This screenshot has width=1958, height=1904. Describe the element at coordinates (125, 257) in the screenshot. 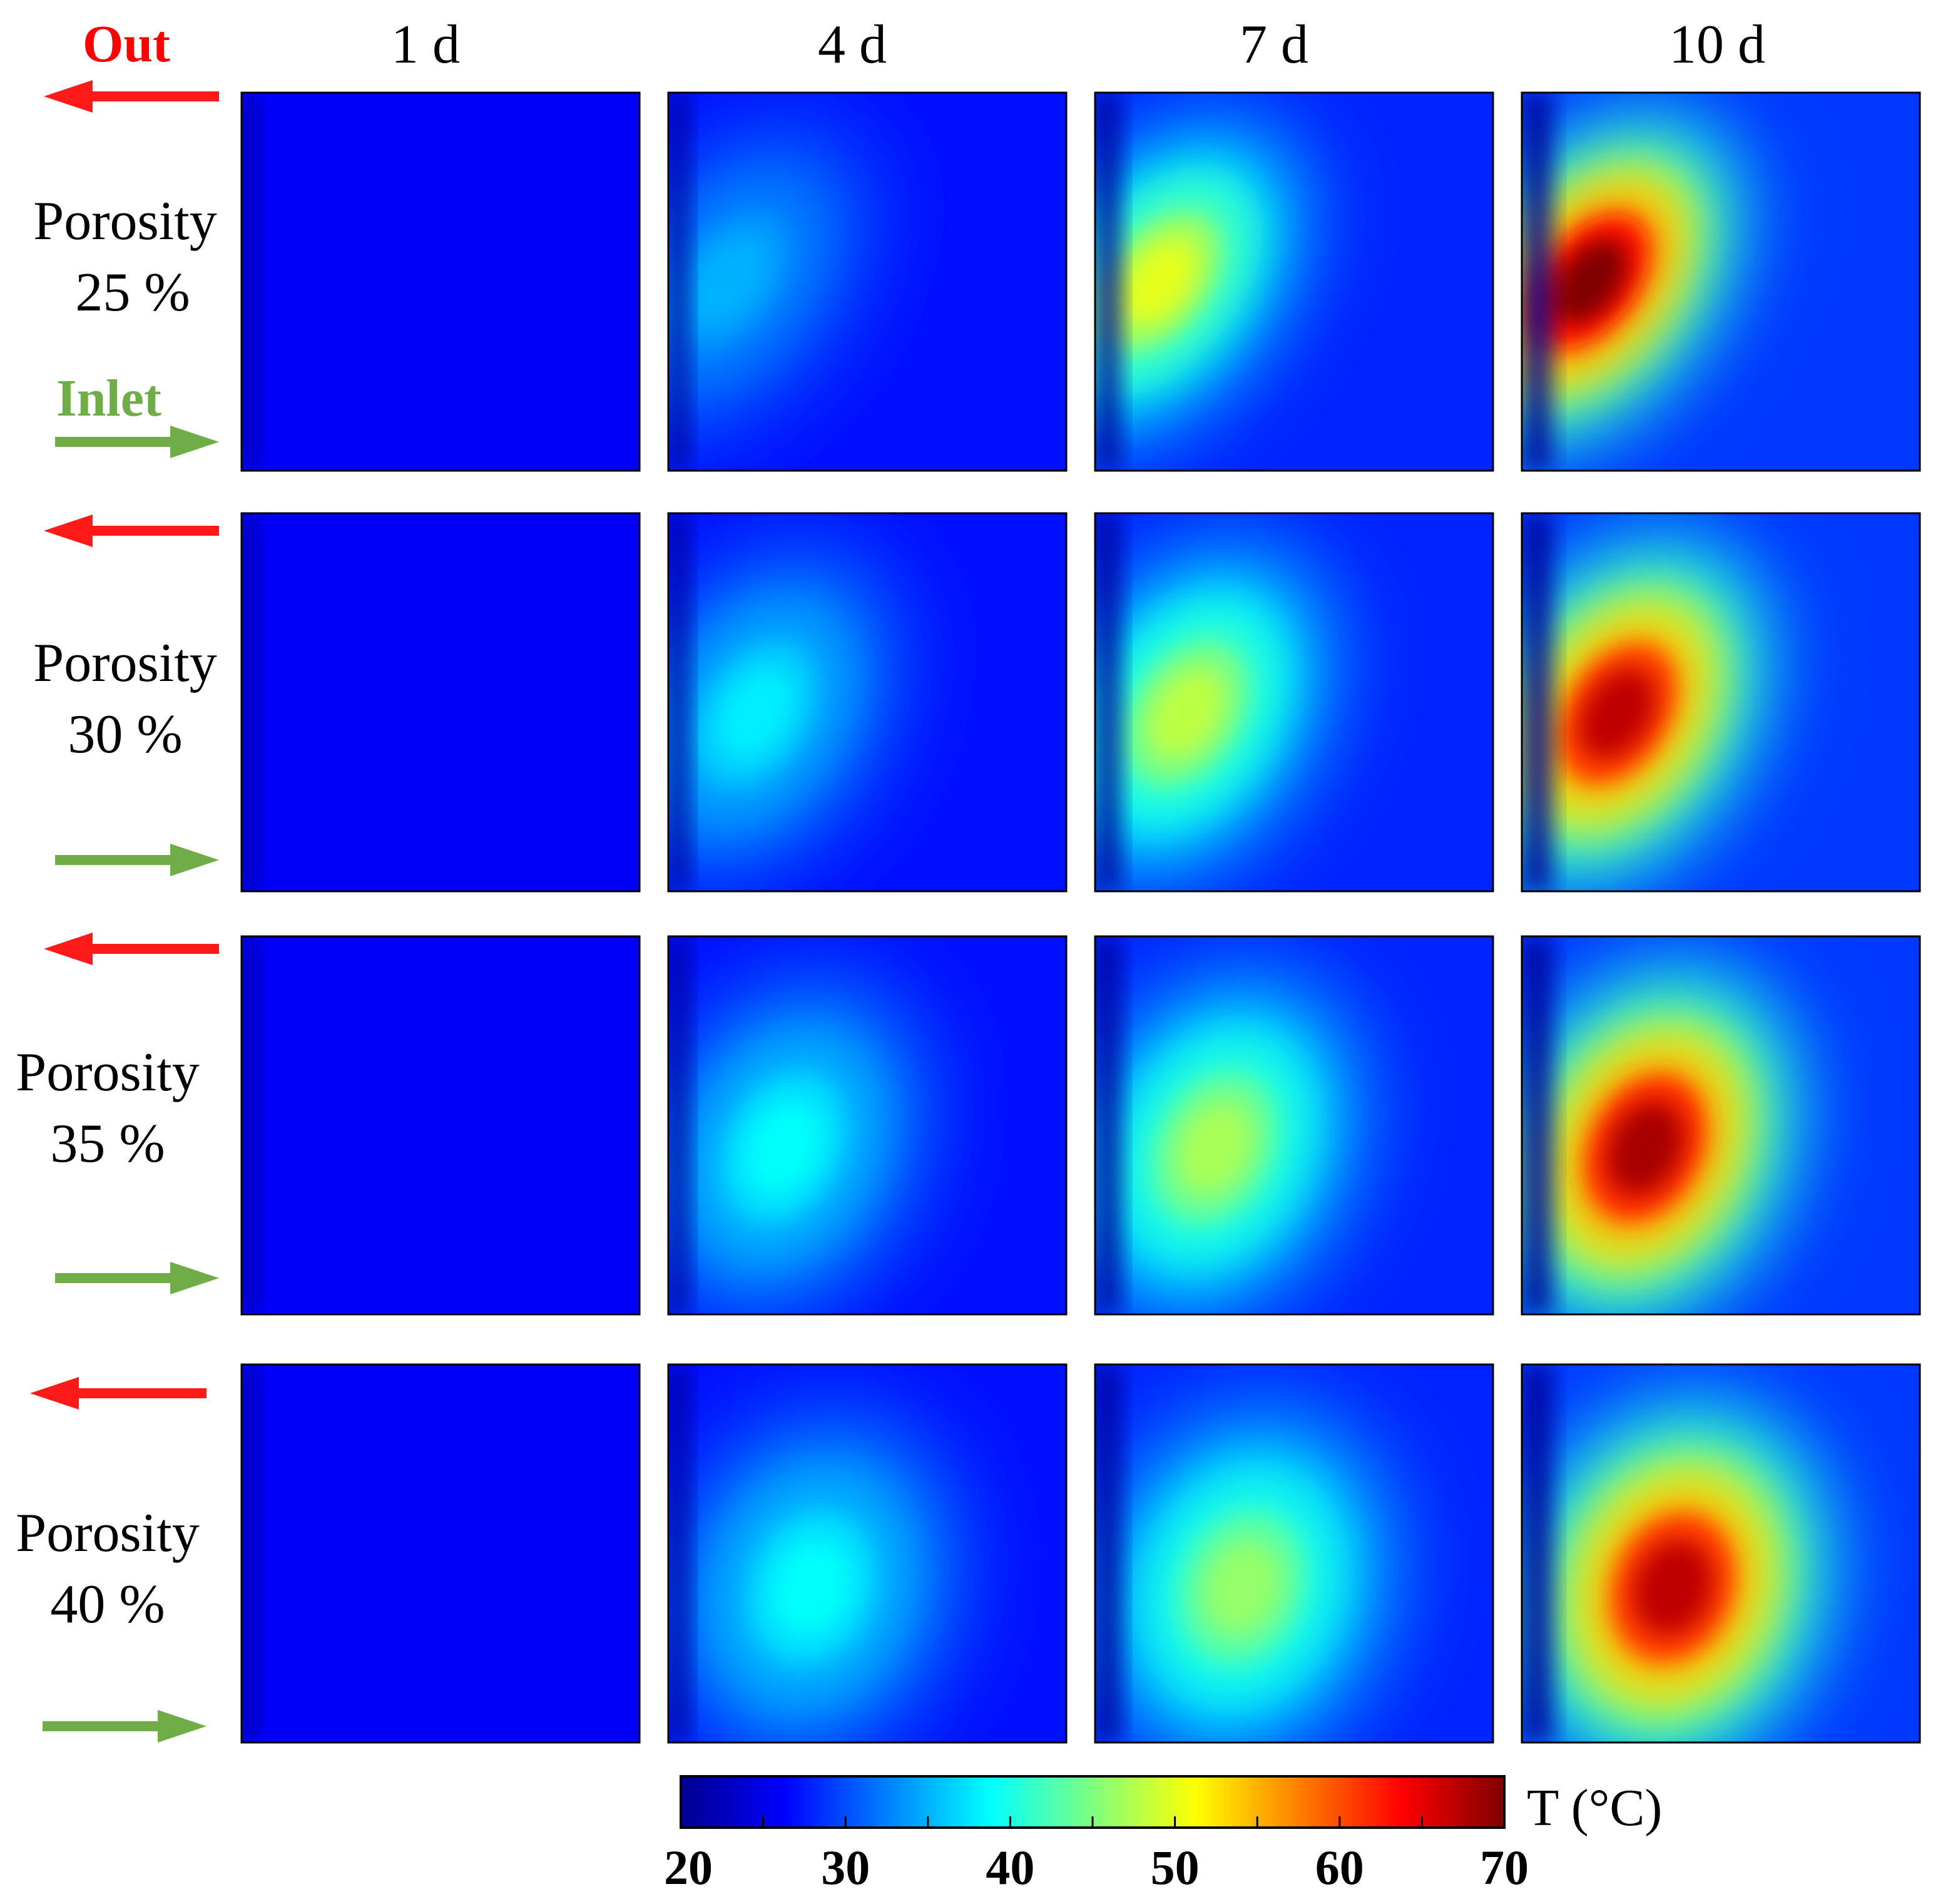

I see `row-label-porosity-25: Porosity 25 %` at that location.